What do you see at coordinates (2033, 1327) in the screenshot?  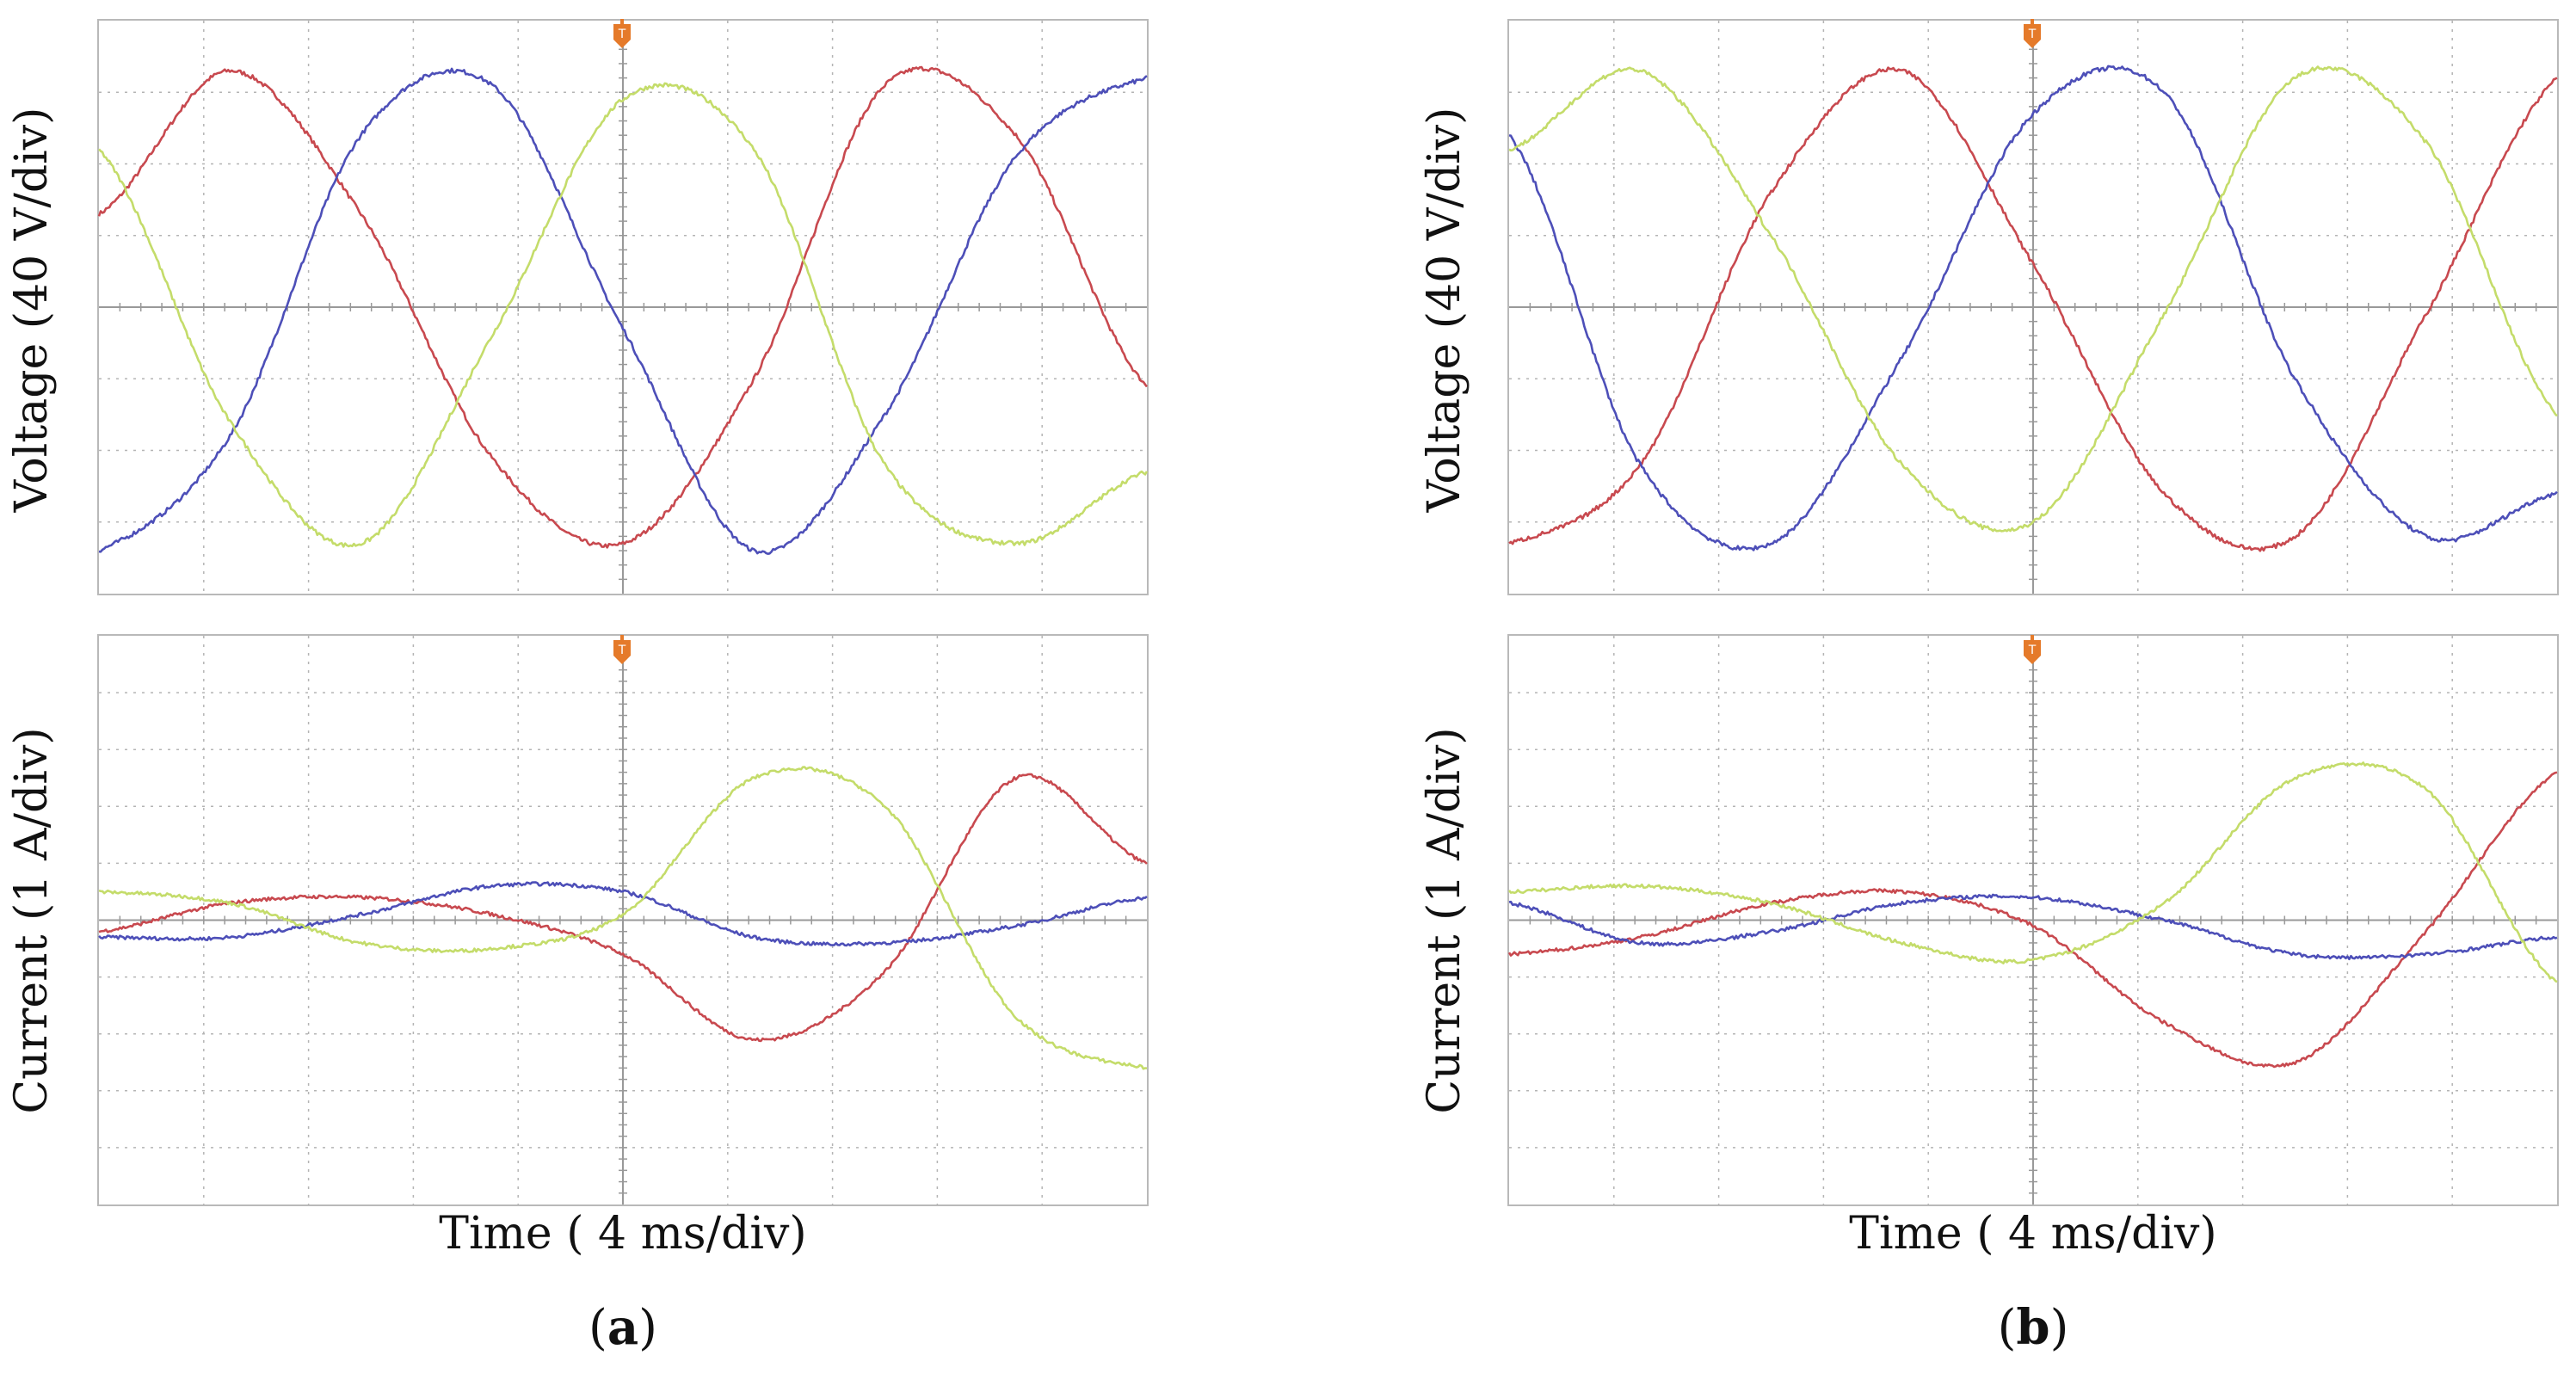 I see `b-panel-label: (b)` at bounding box center [2033, 1327].